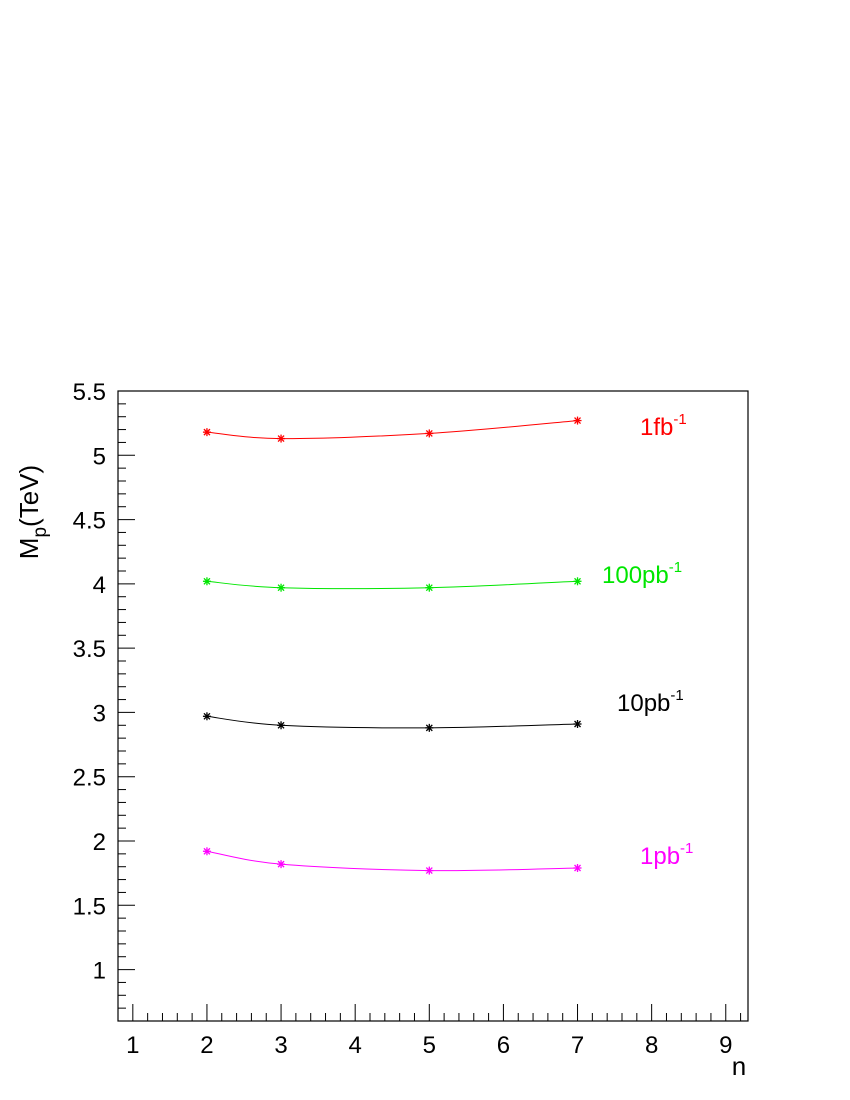  What do you see at coordinates (99, 456) in the screenshot?
I see `y-tick-label: 5` at bounding box center [99, 456].